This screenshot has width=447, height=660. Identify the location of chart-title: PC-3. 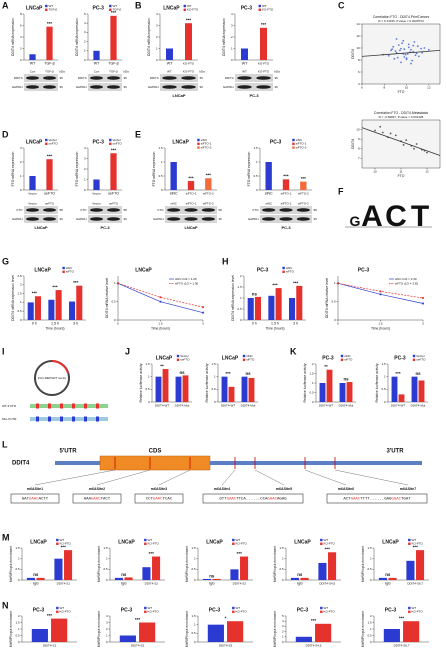
(98, 8).